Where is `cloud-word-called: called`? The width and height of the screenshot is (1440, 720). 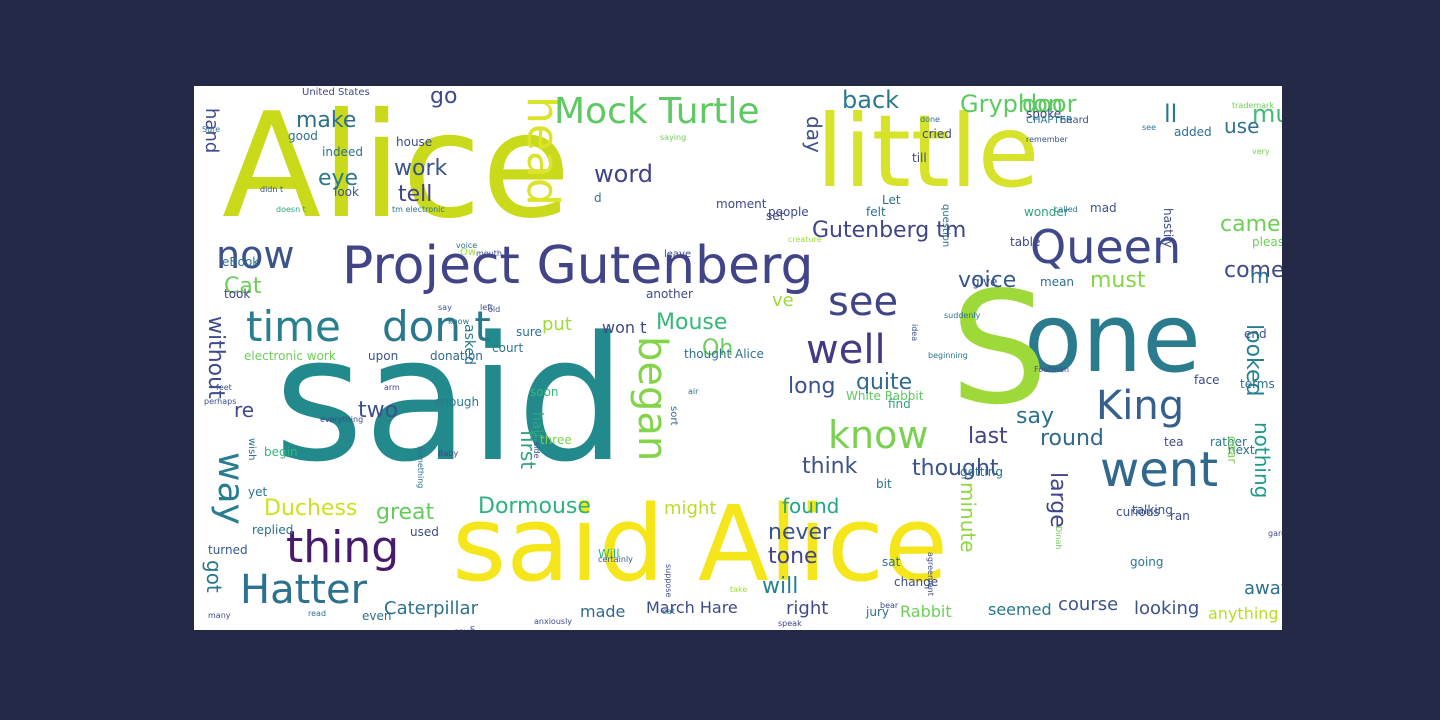
cloud-word-called: called is located at coordinates (1066, 209).